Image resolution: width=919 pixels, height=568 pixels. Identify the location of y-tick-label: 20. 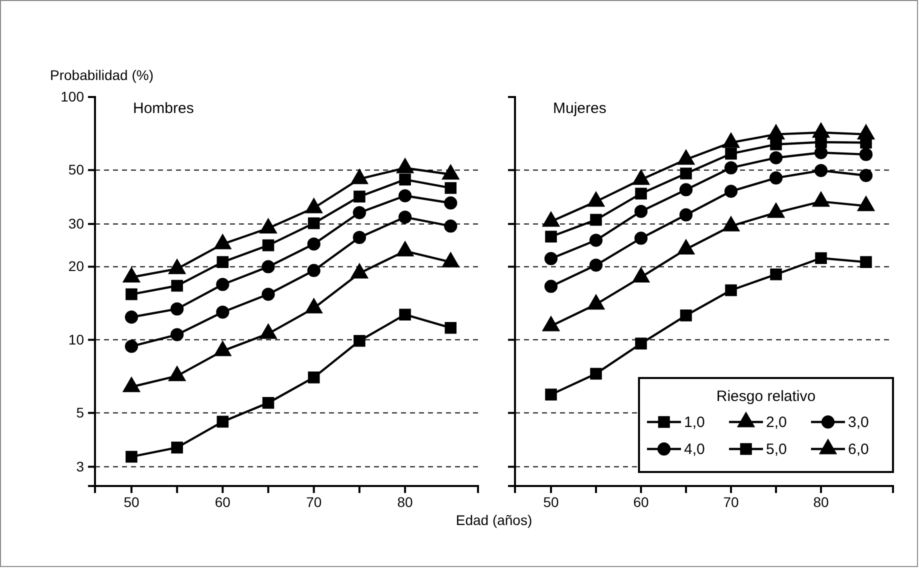
(76, 266).